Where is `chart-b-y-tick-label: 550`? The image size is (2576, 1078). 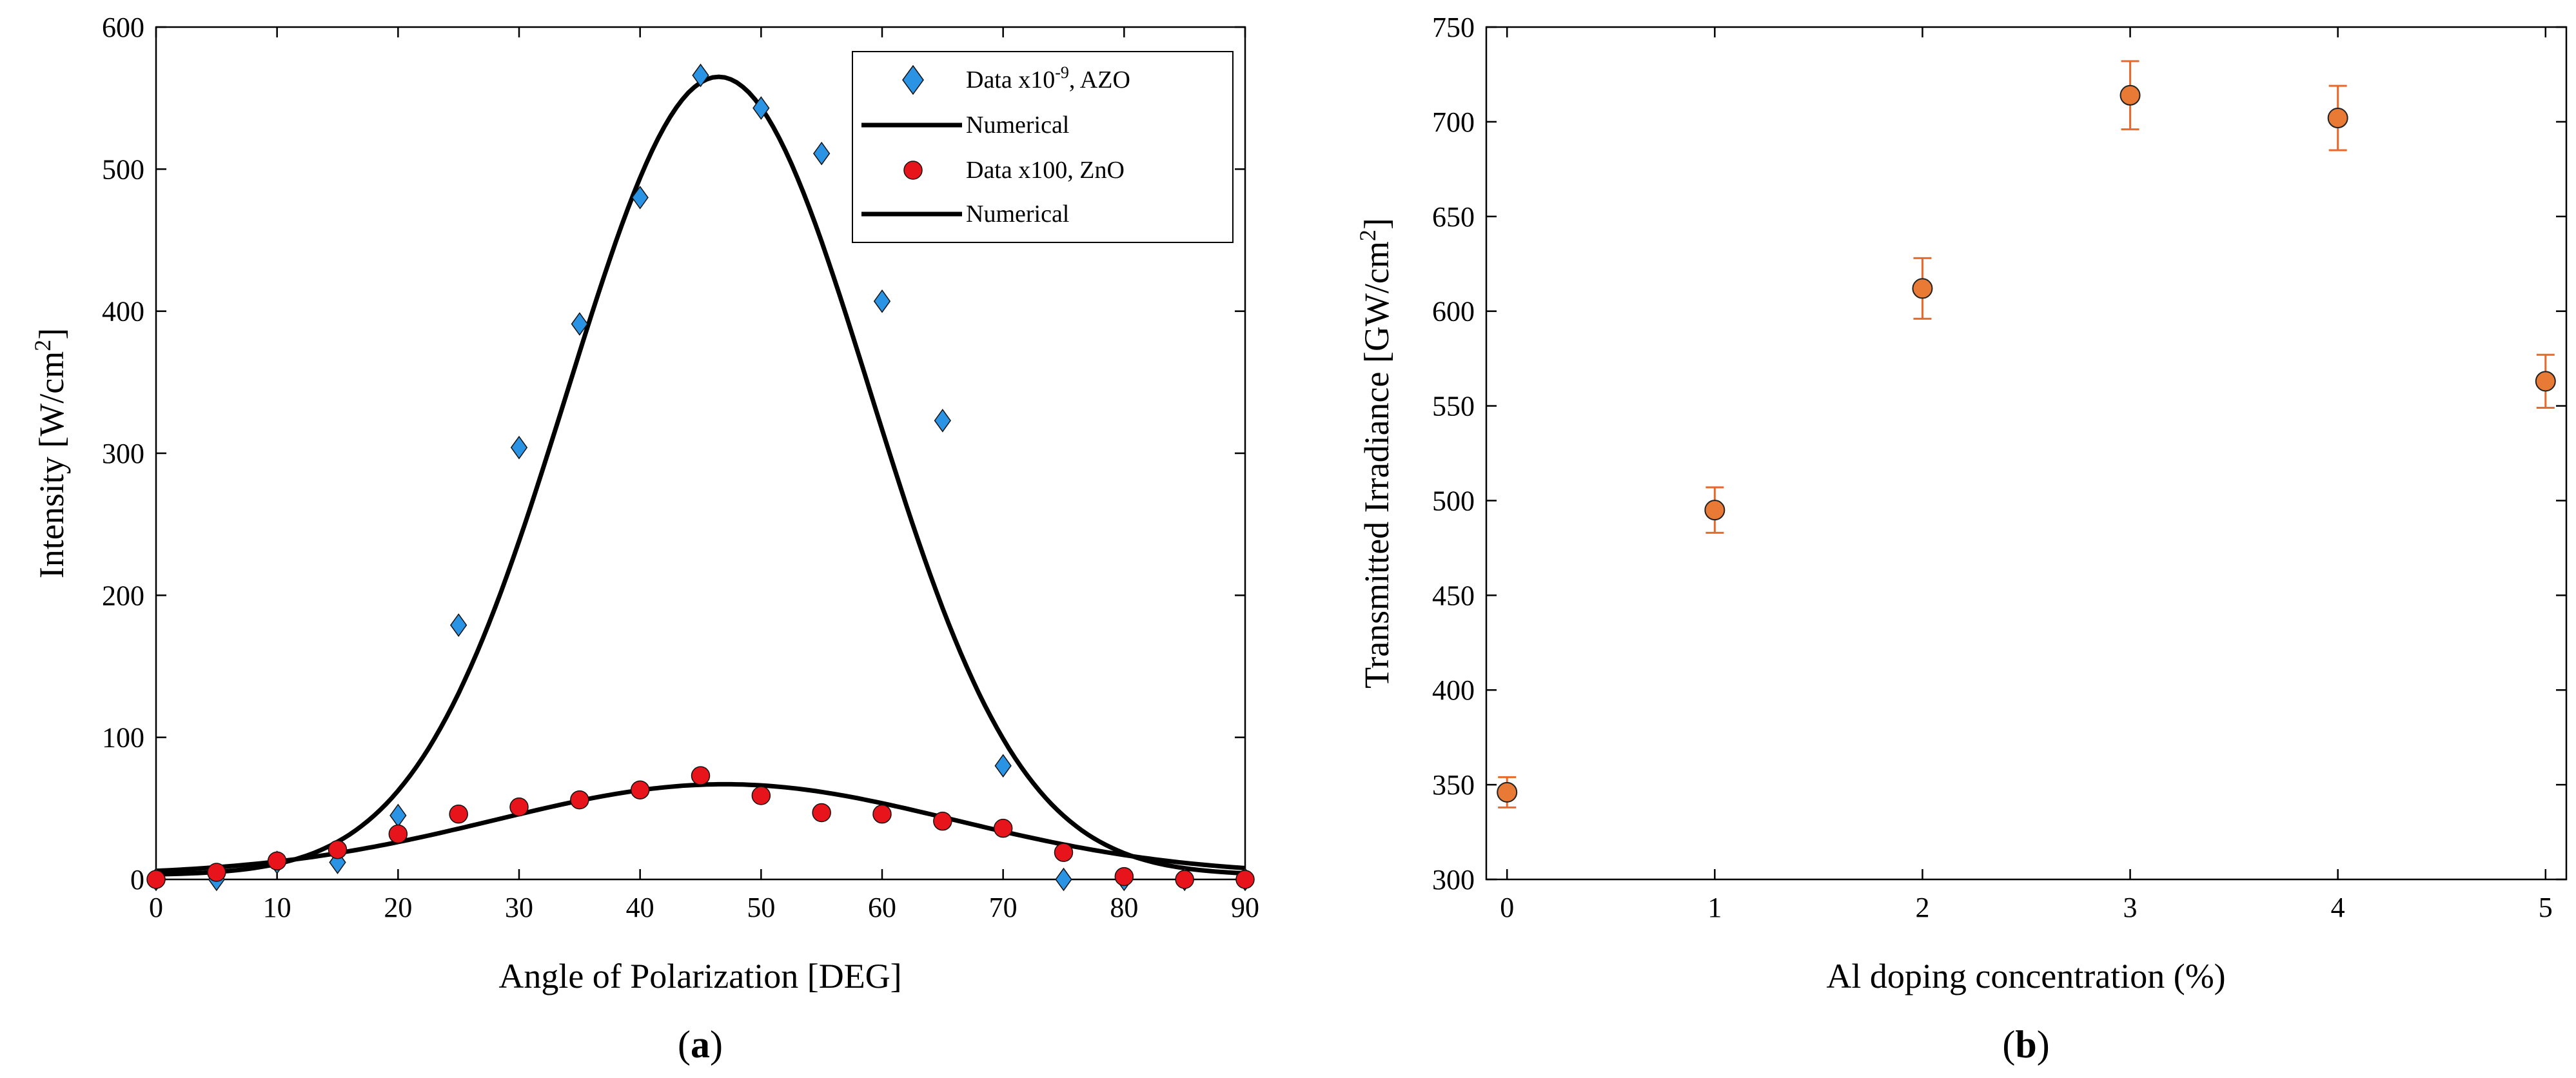
chart-b-y-tick-label: 550 is located at coordinates (1453, 406).